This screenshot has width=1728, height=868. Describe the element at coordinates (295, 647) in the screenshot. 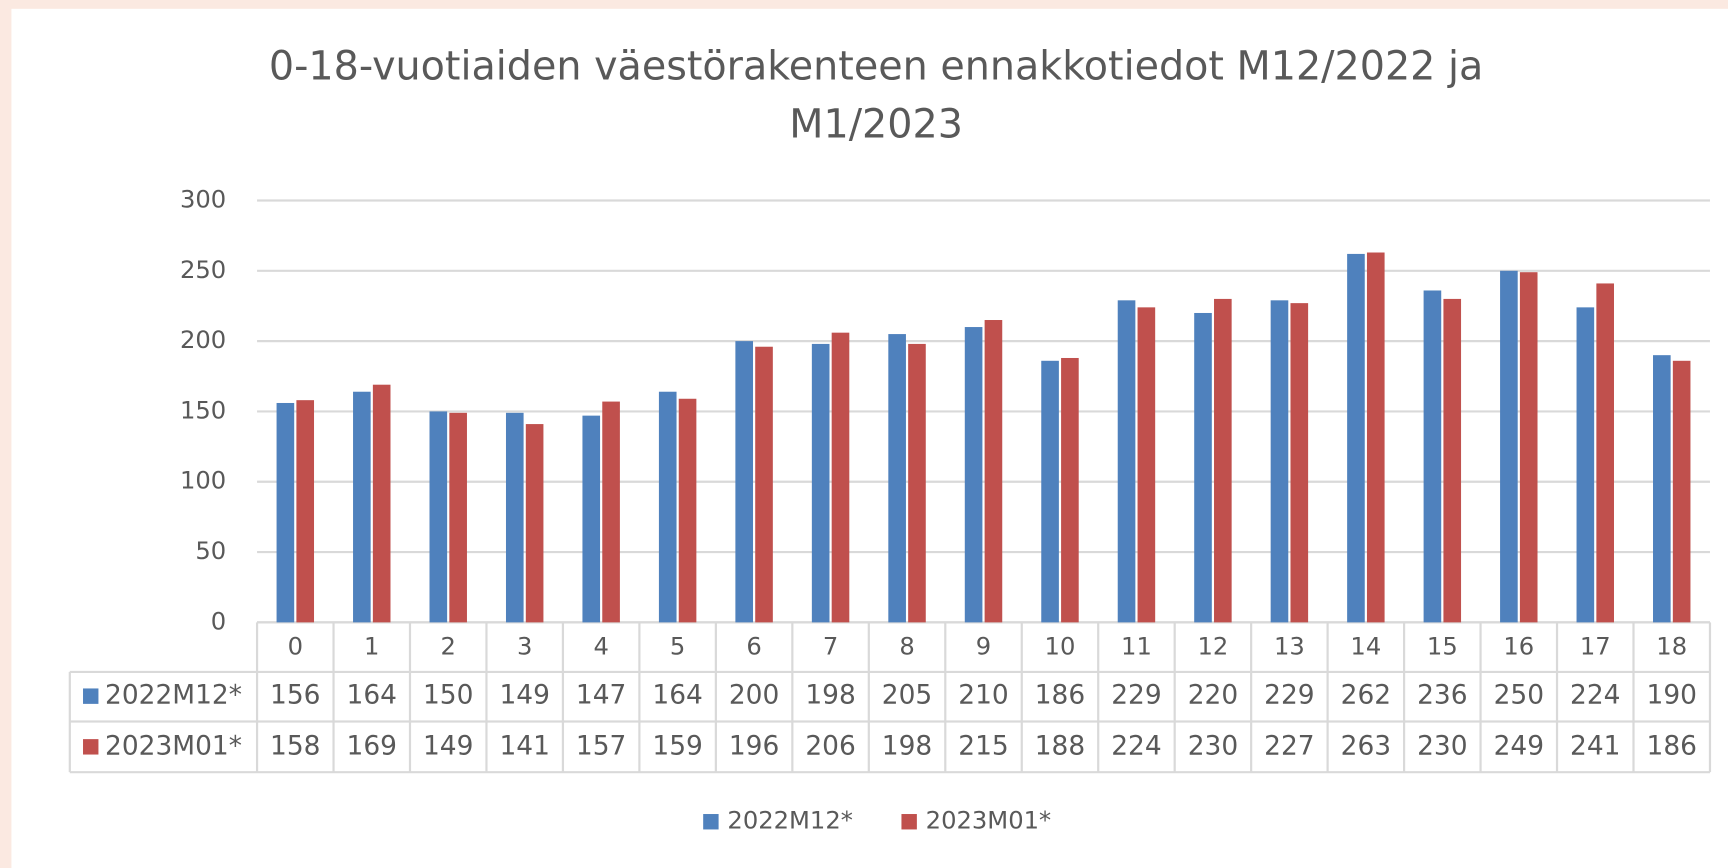

I see `x-tick-label: 0` at that location.